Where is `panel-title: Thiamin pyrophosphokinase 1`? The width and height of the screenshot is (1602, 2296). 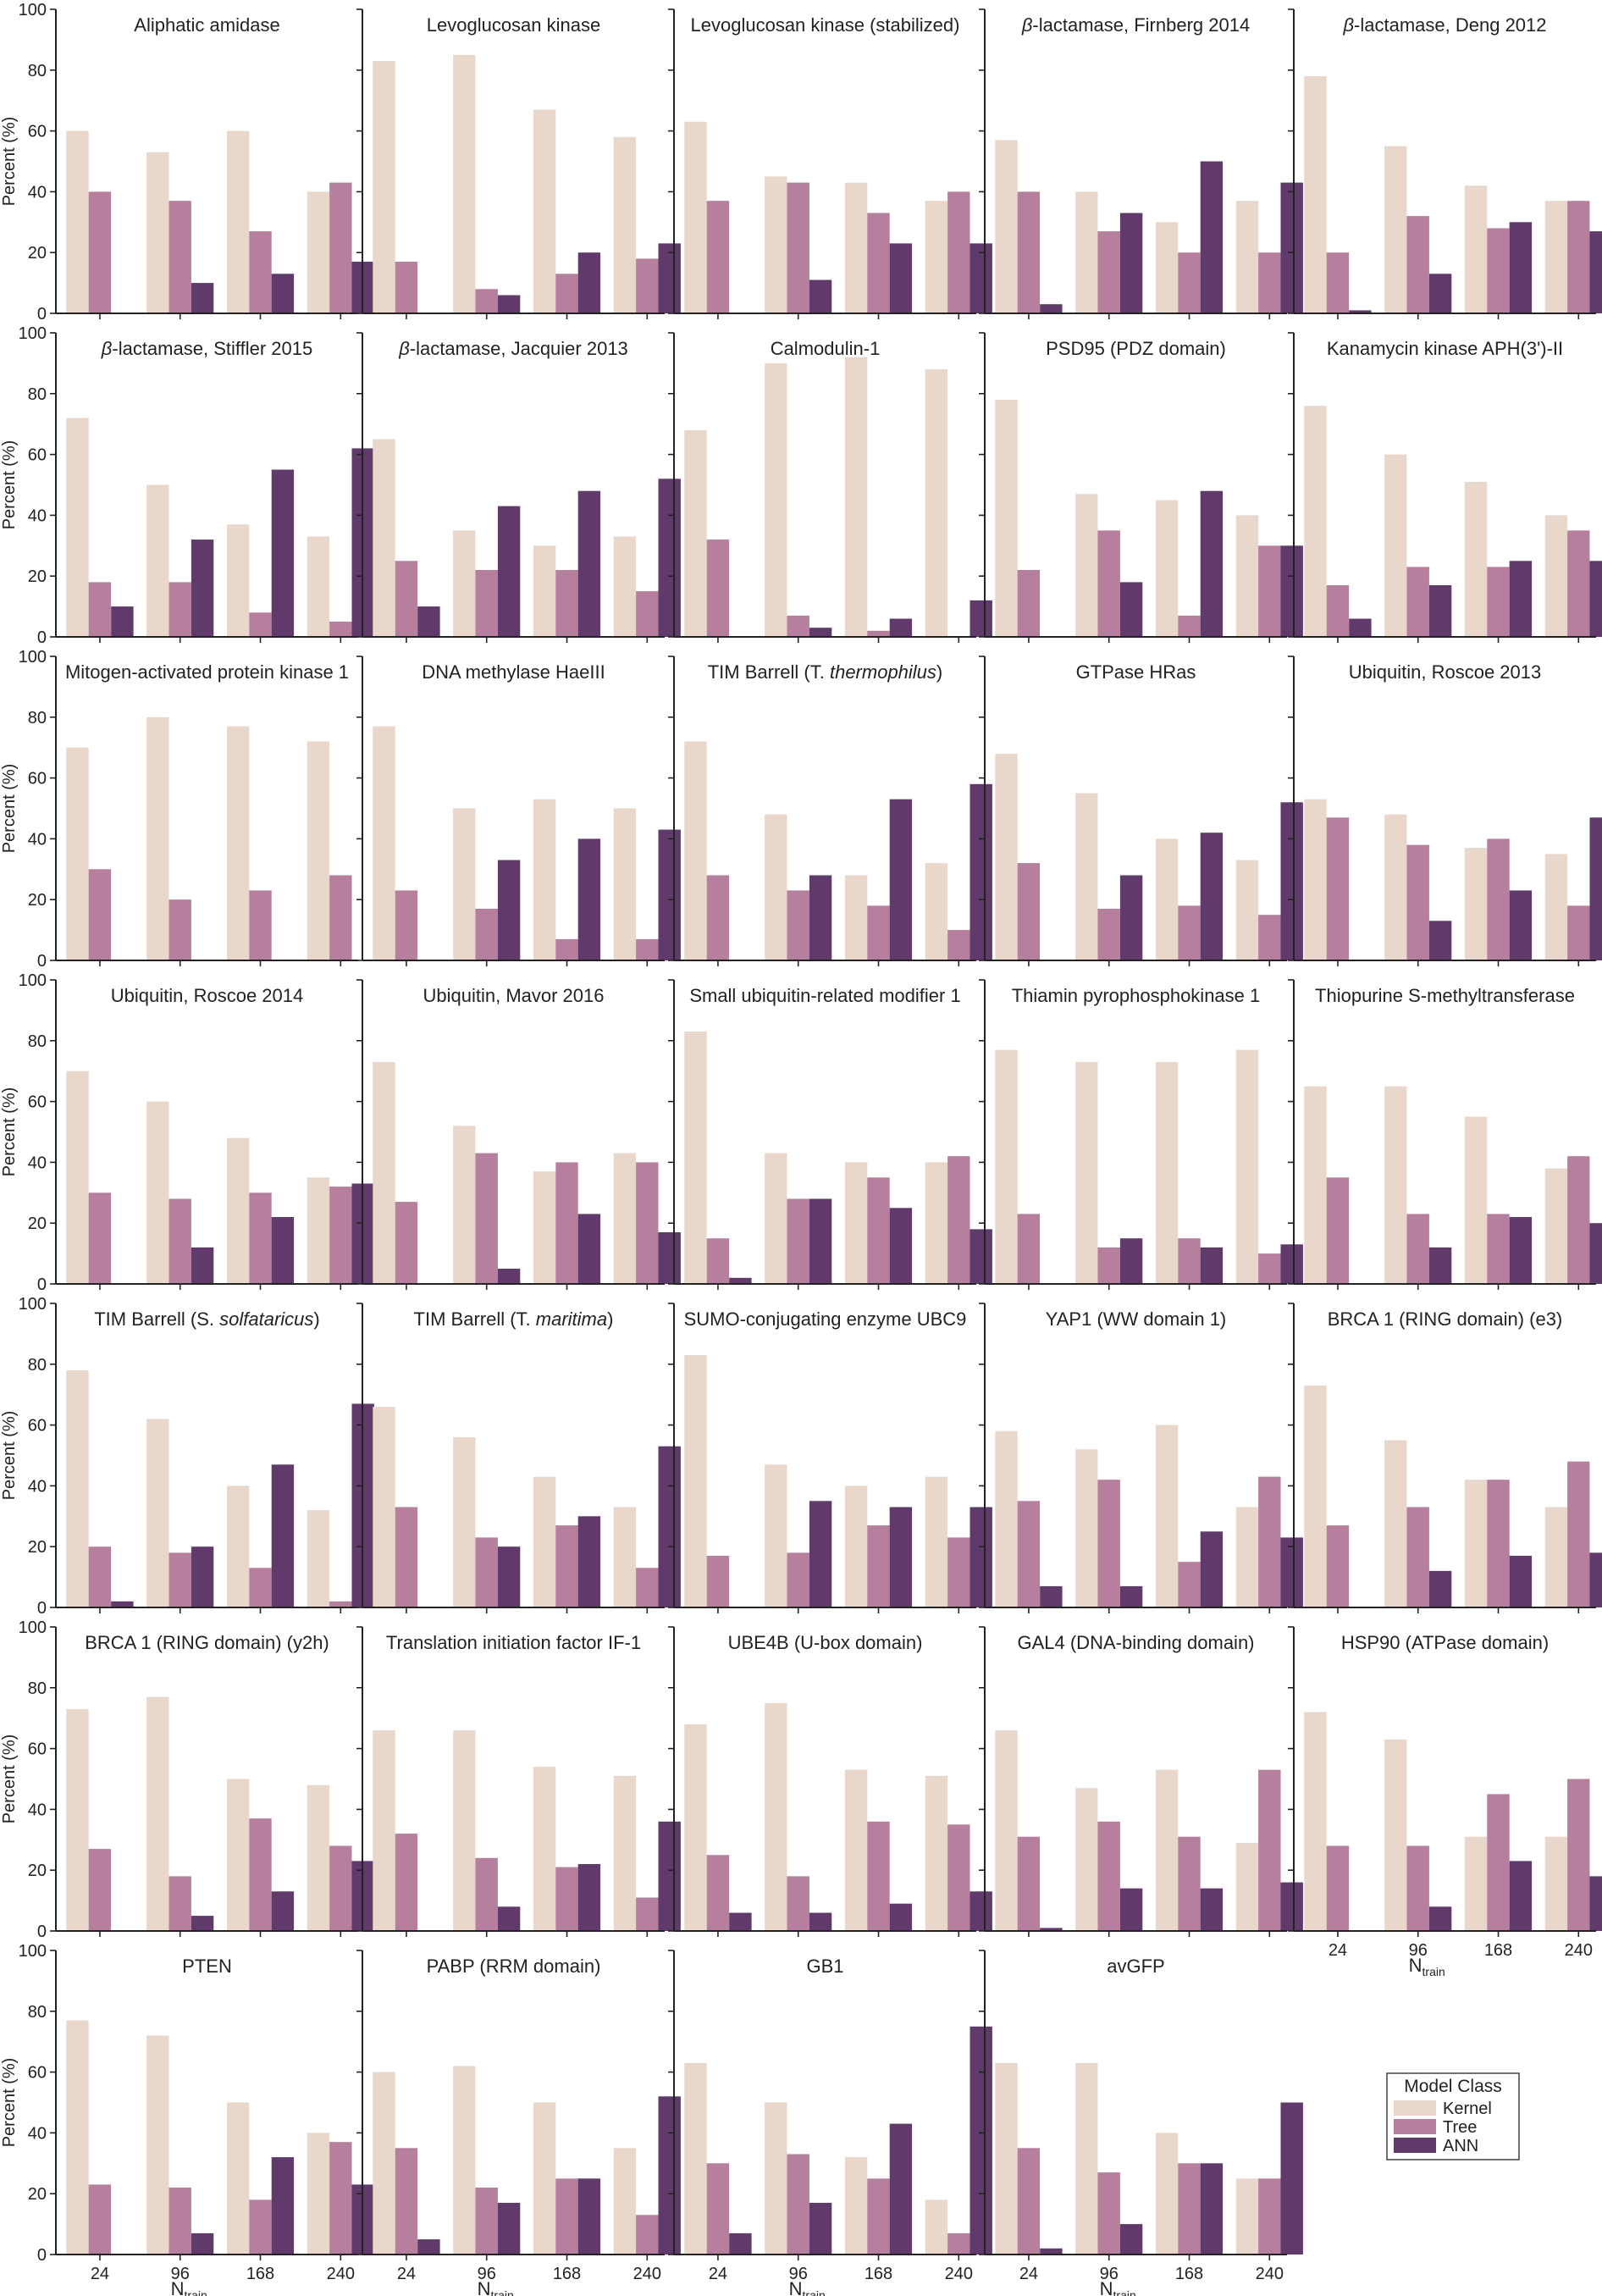
panel-title: Thiamin pyrophosphokinase 1 is located at coordinates (1136, 995).